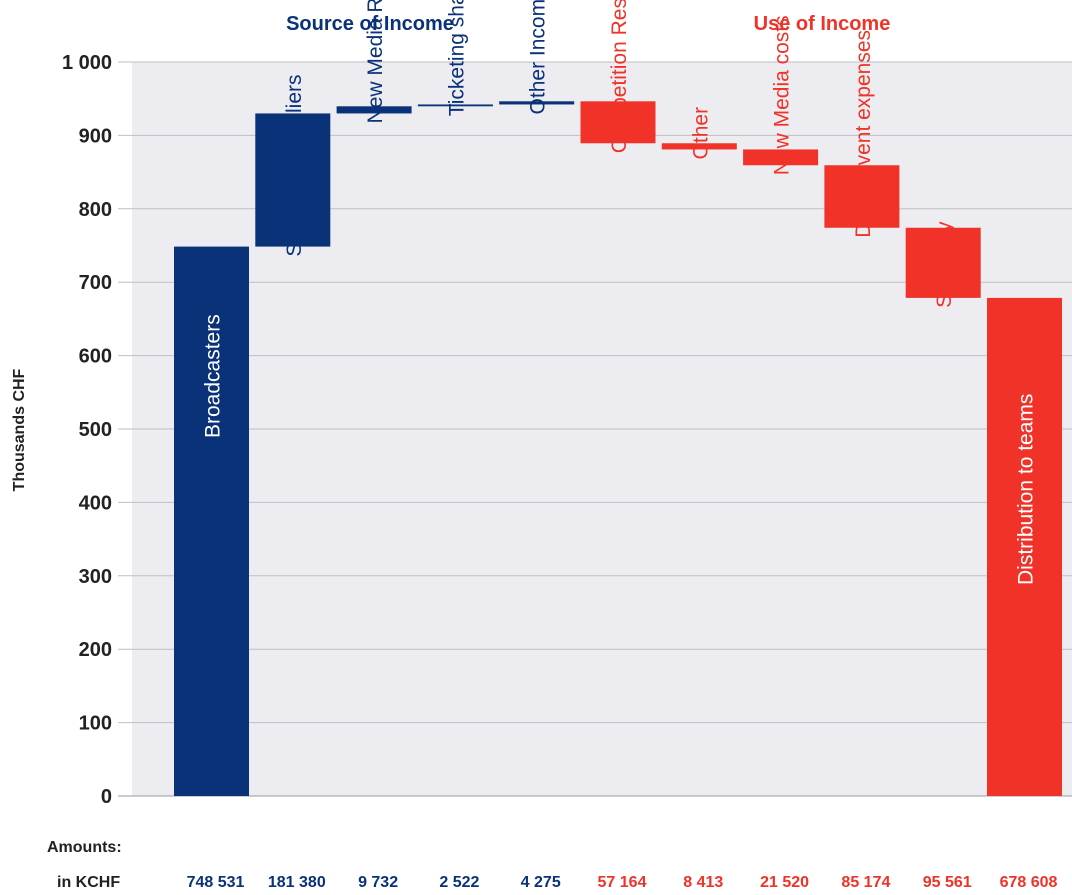 The image size is (1072, 895). Describe the element at coordinates (1026, 489) in the screenshot. I see `category-label: Distribution to teams` at that location.